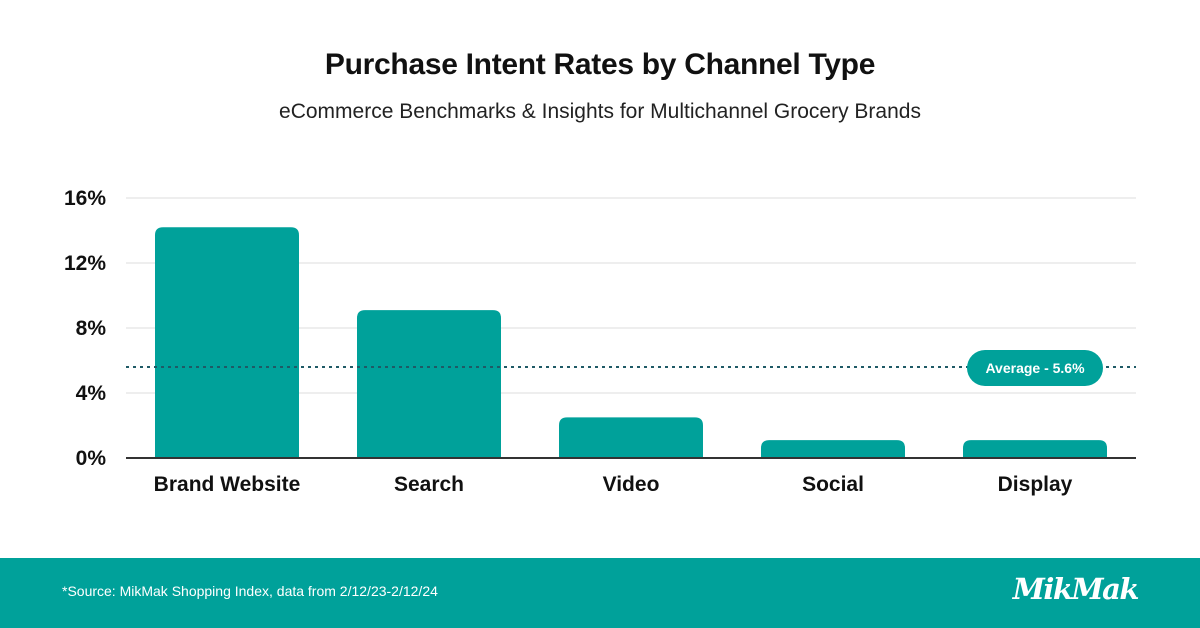 This screenshot has height=628, width=1200. Describe the element at coordinates (91, 393) in the screenshot. I see `y-tick-label: 4%` at that location.